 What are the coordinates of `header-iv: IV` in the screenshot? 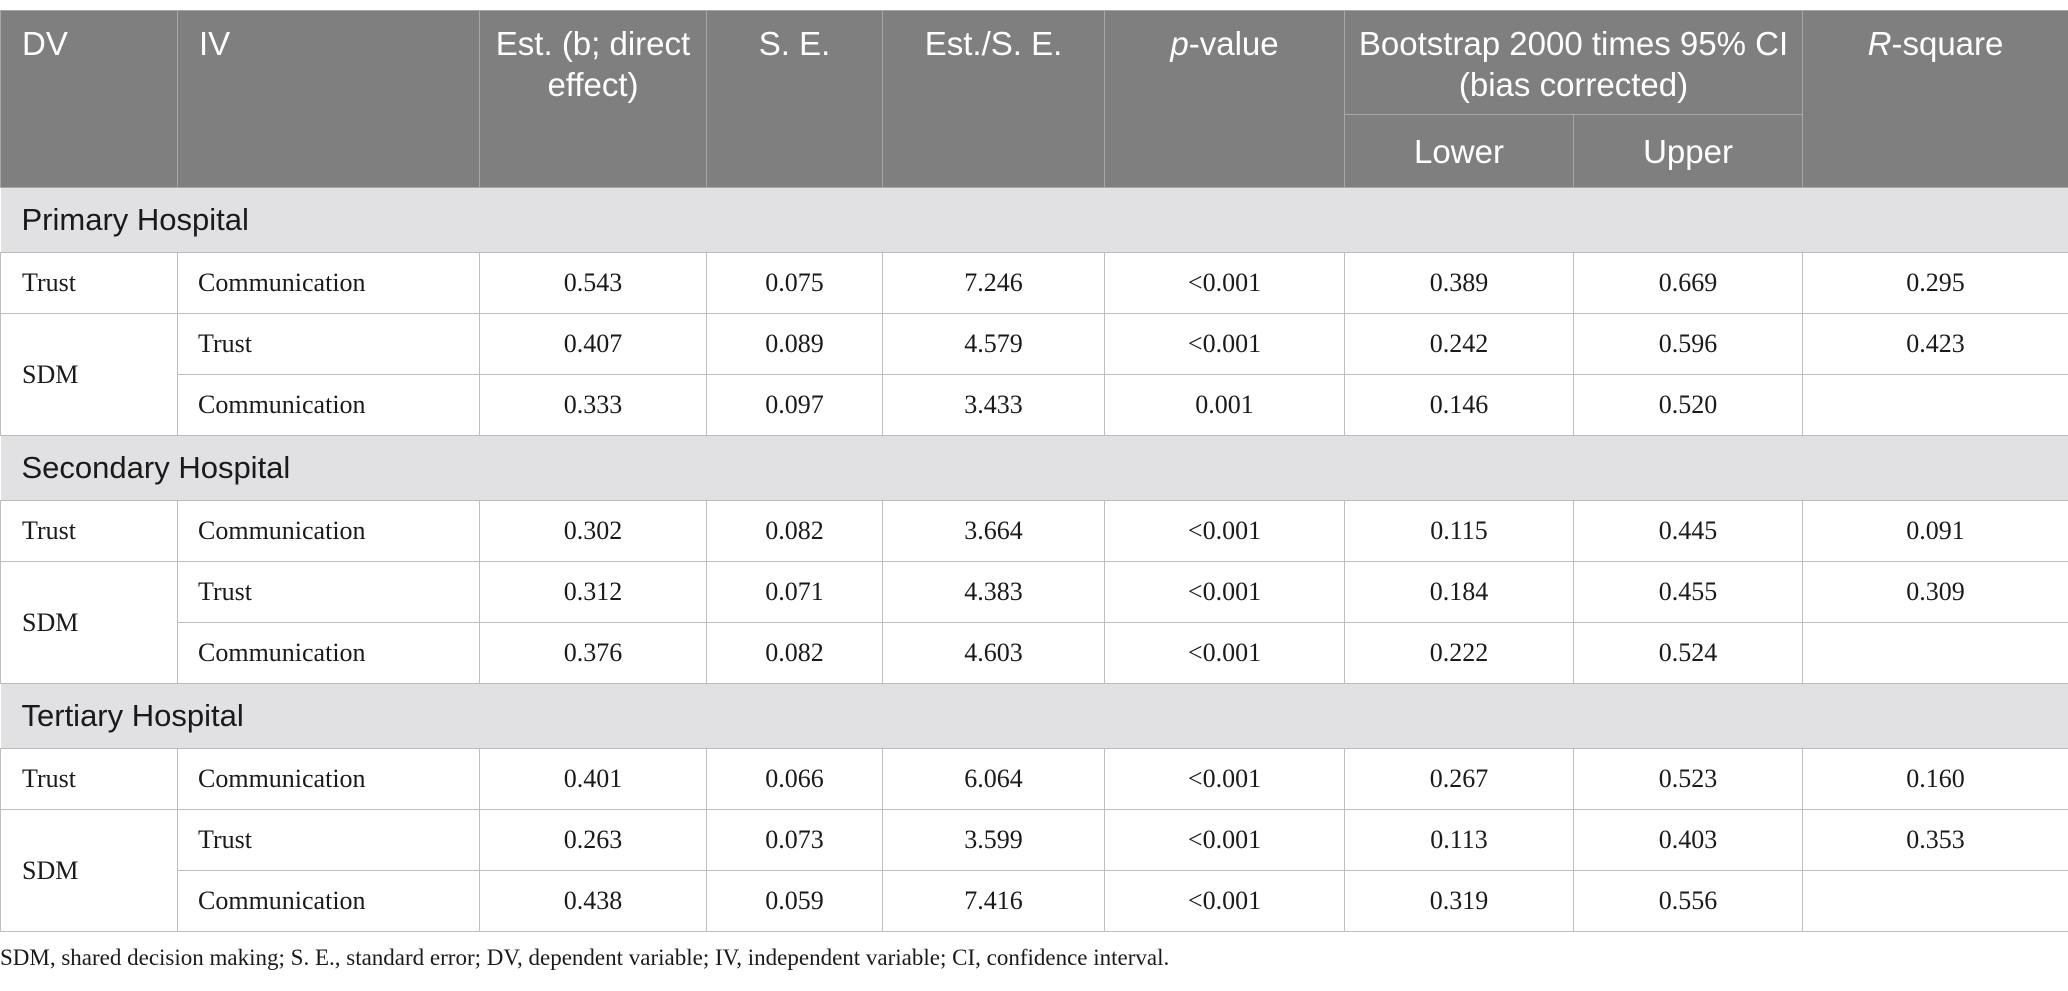 It's located at (328, 99).